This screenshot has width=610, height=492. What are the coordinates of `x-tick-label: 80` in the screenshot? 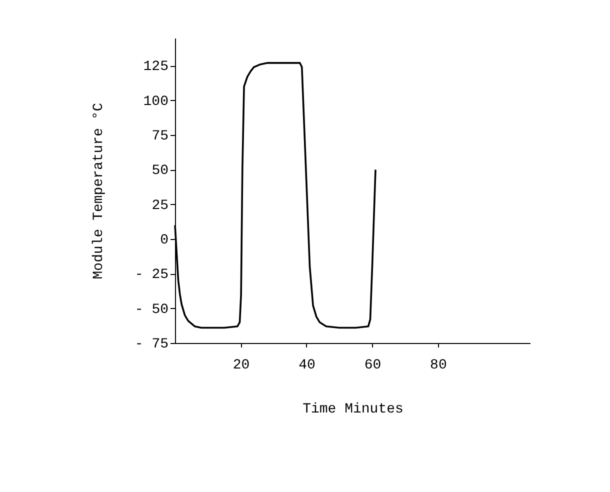 It's located at (438, 366).